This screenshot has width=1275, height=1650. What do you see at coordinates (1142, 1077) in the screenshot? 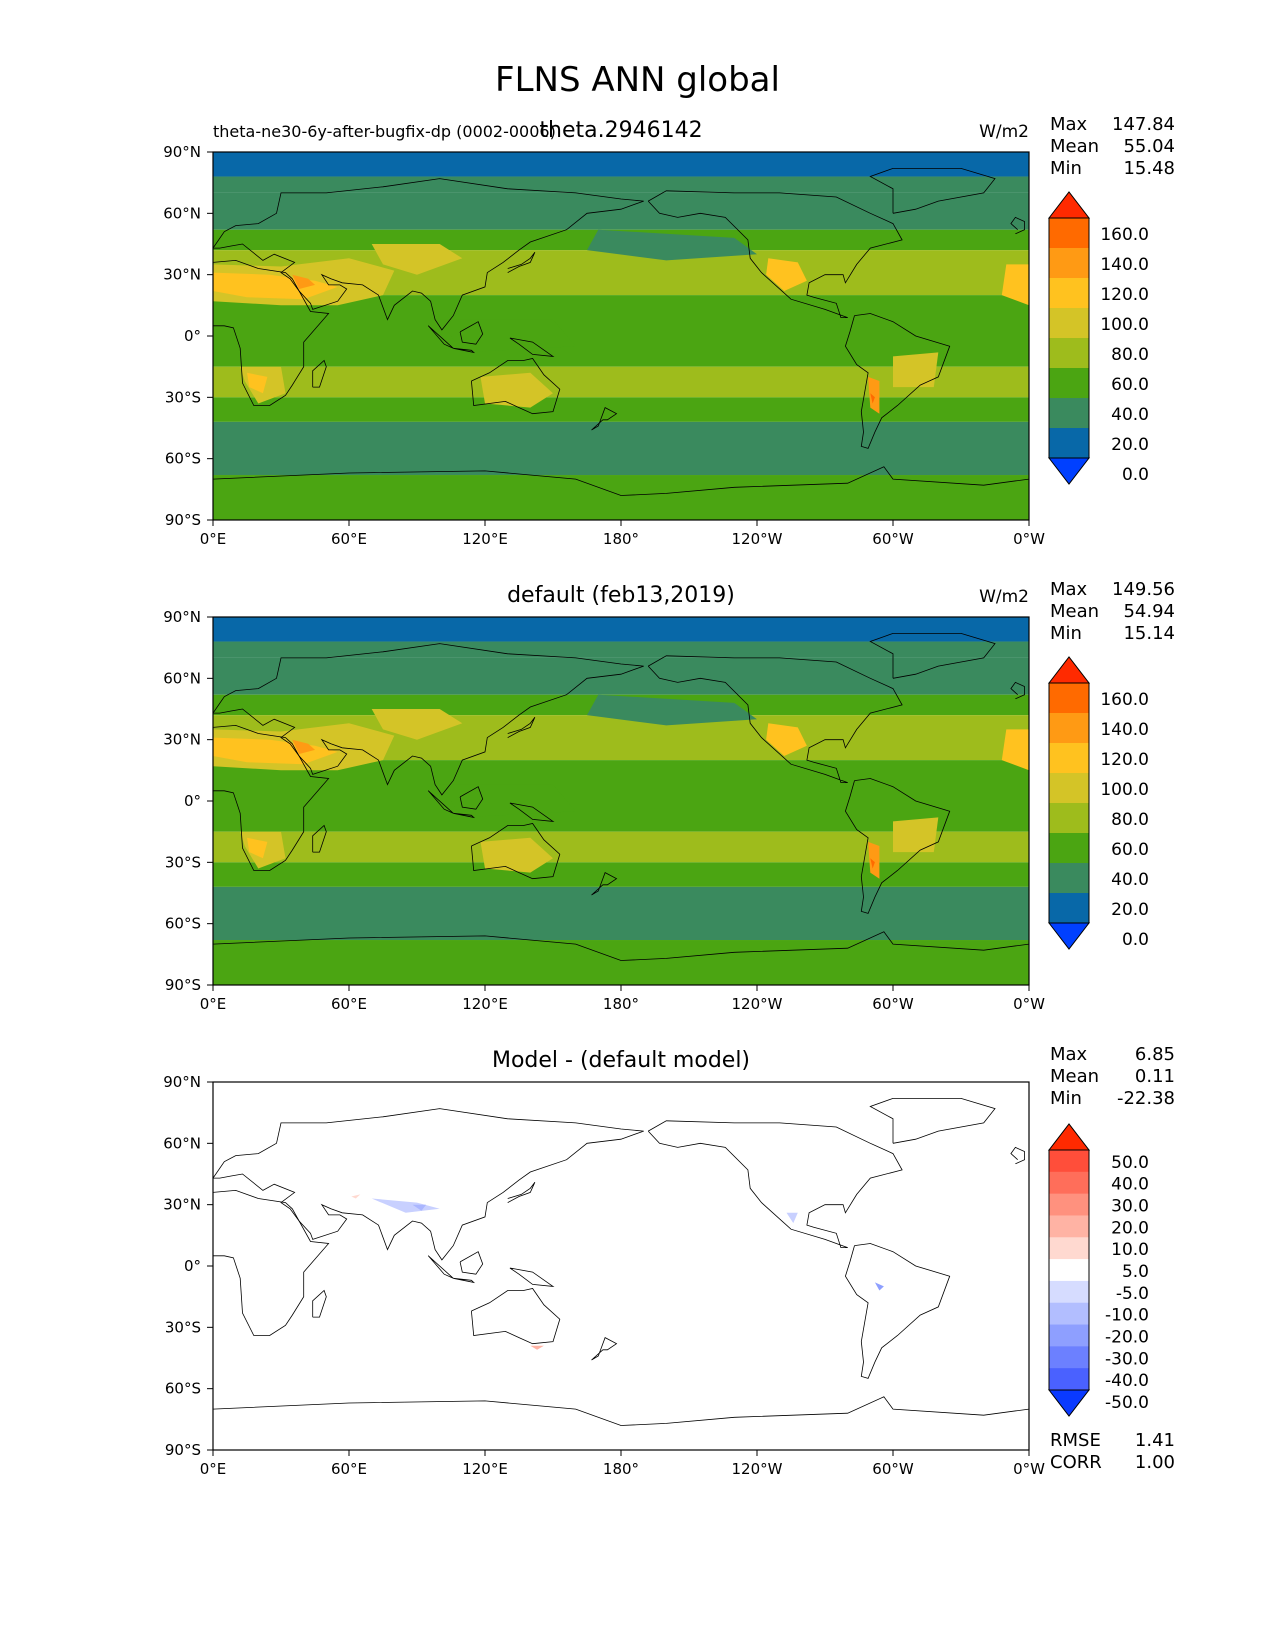
I see `stats-values: 6.85 0.11 -22.38` at bounding box center [1142, 1077].